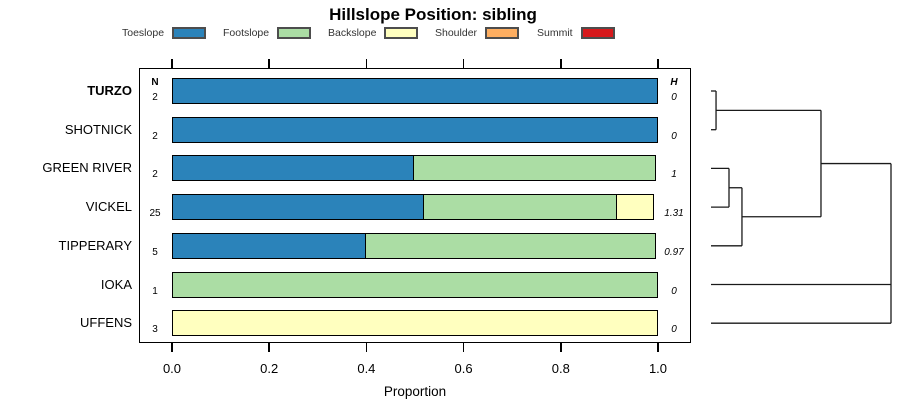 This screenshot has height=420, width=900. I want to click on legend-swatch-backslope, so click(401, 33).